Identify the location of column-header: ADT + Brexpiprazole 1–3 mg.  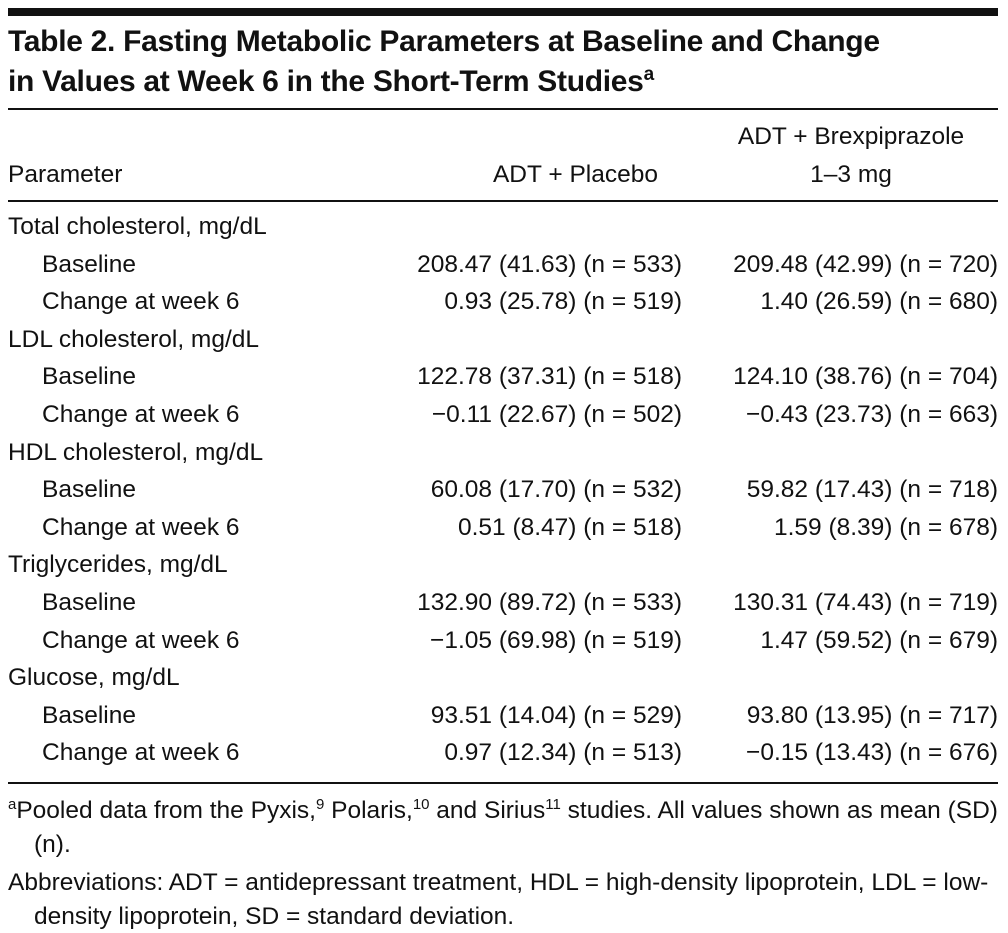
(851, 155).